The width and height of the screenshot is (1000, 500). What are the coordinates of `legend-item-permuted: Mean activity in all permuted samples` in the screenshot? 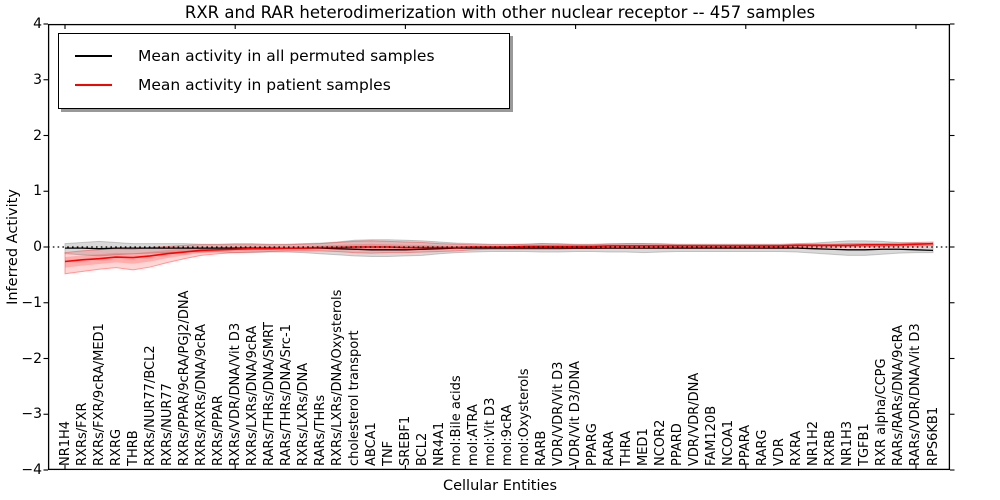 It's located at (286, 55).